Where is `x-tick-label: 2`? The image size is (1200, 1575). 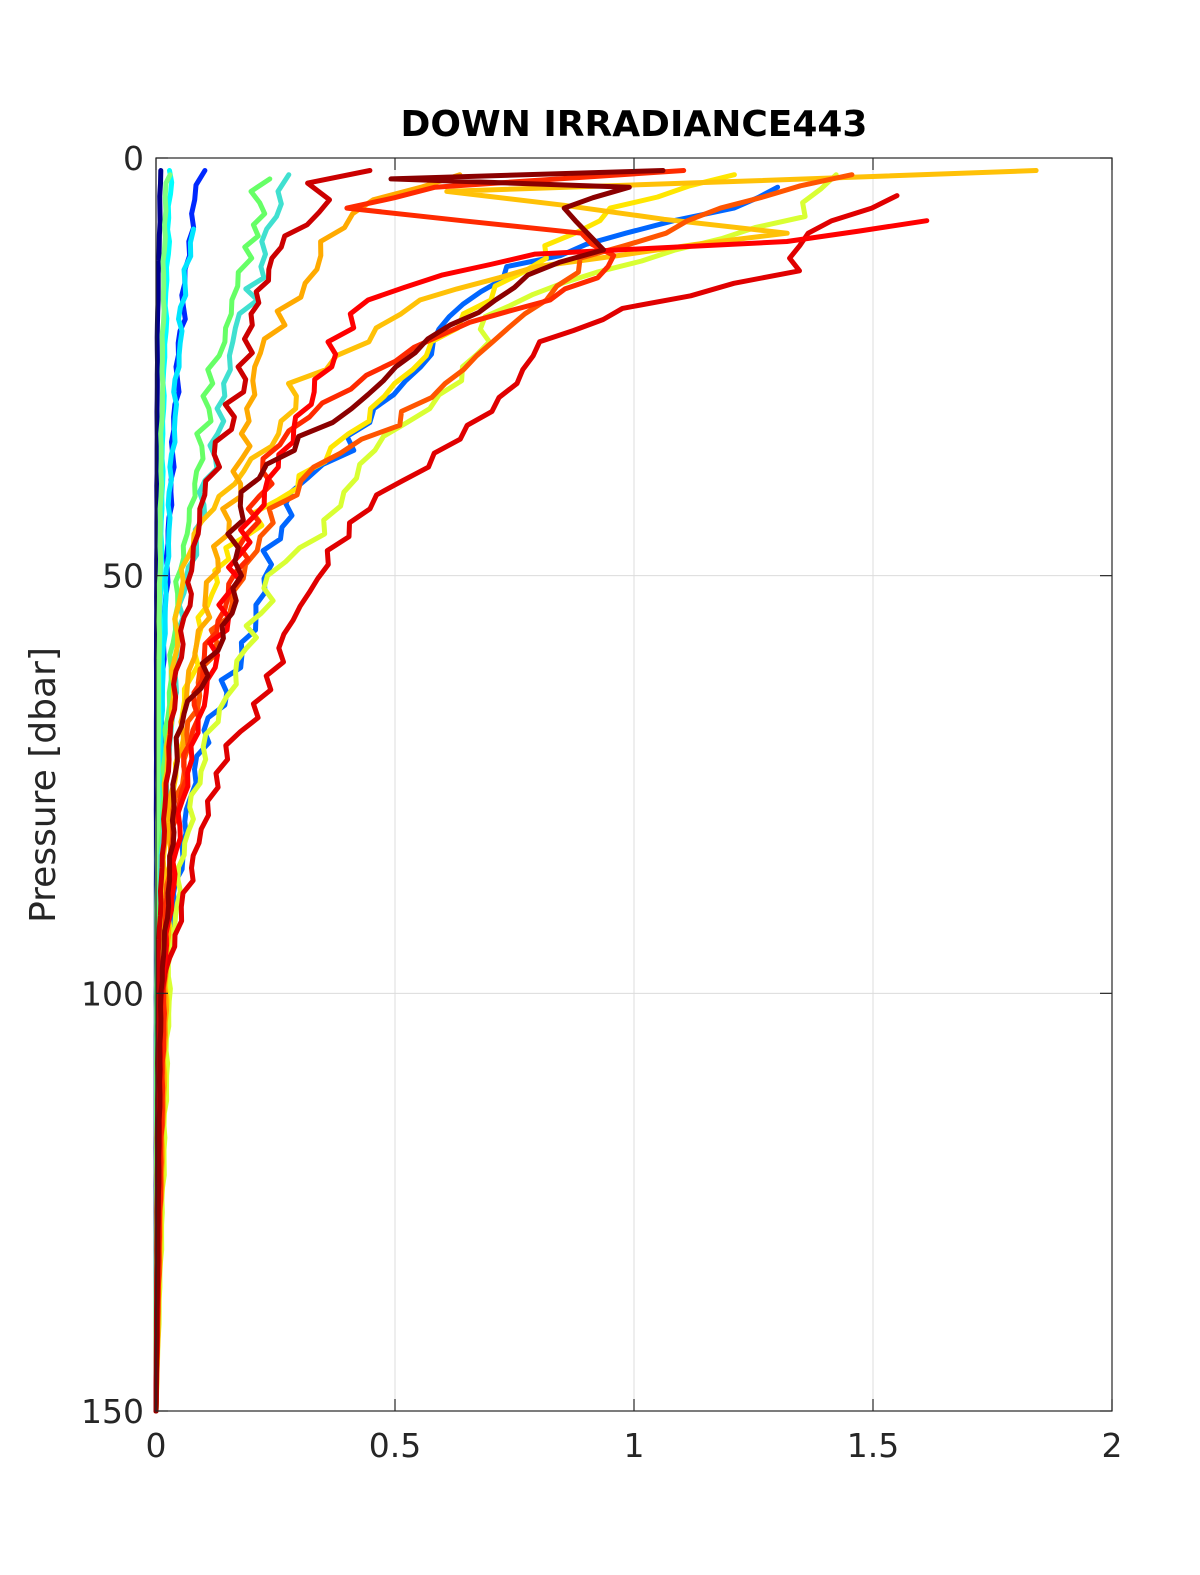 x-tick-label: 2 is located at coordinates (1112, 1445).